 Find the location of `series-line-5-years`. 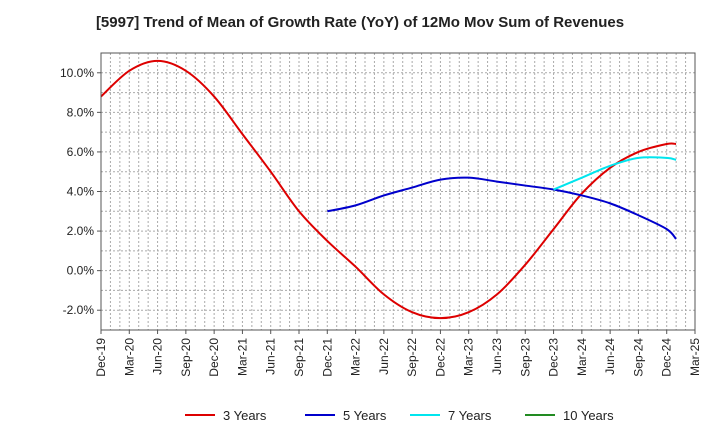

series-line-5-years is located at coordinates (502, 208).